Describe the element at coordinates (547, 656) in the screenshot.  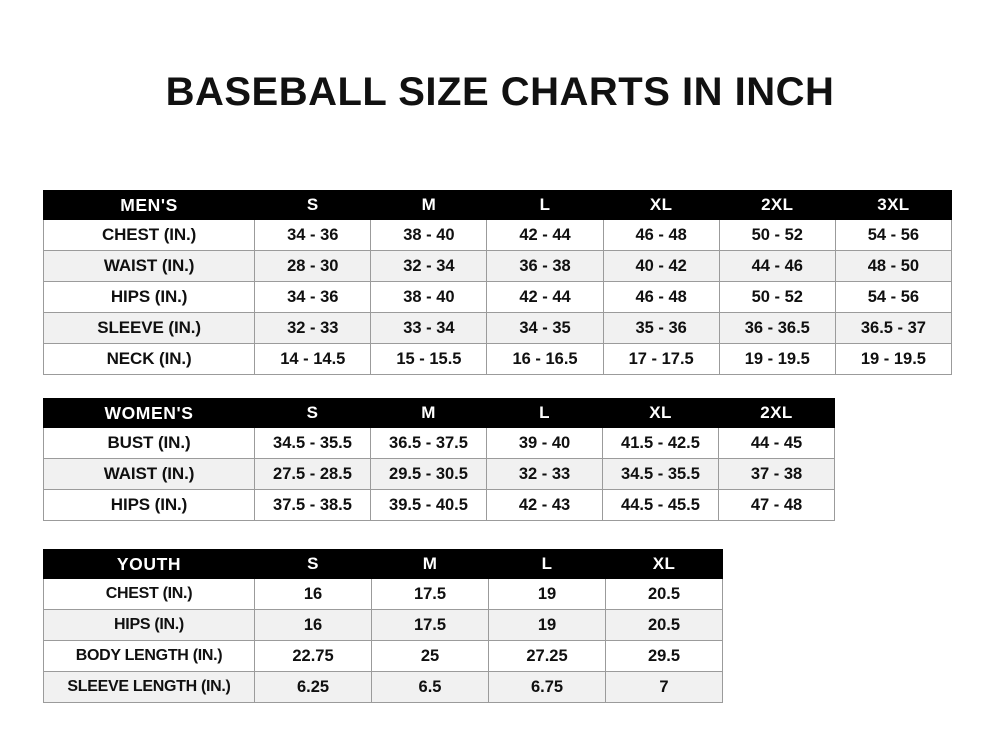
I see `cell: 27.25` at that location.